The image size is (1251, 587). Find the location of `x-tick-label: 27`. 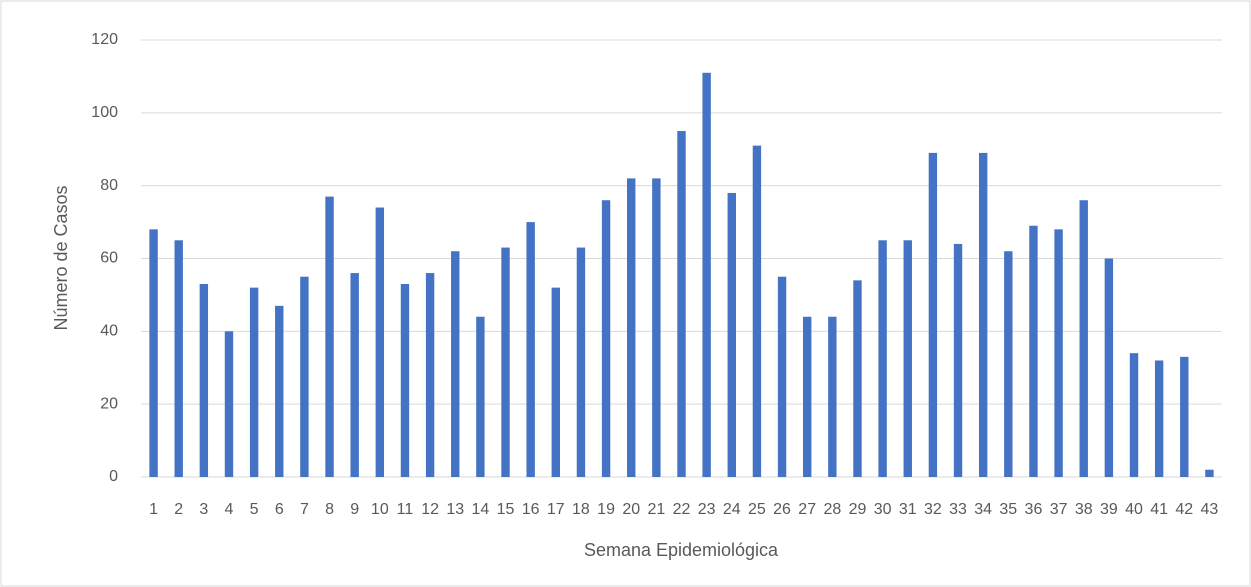

x-tick-label: 27 is located at coordinates (807, 509).